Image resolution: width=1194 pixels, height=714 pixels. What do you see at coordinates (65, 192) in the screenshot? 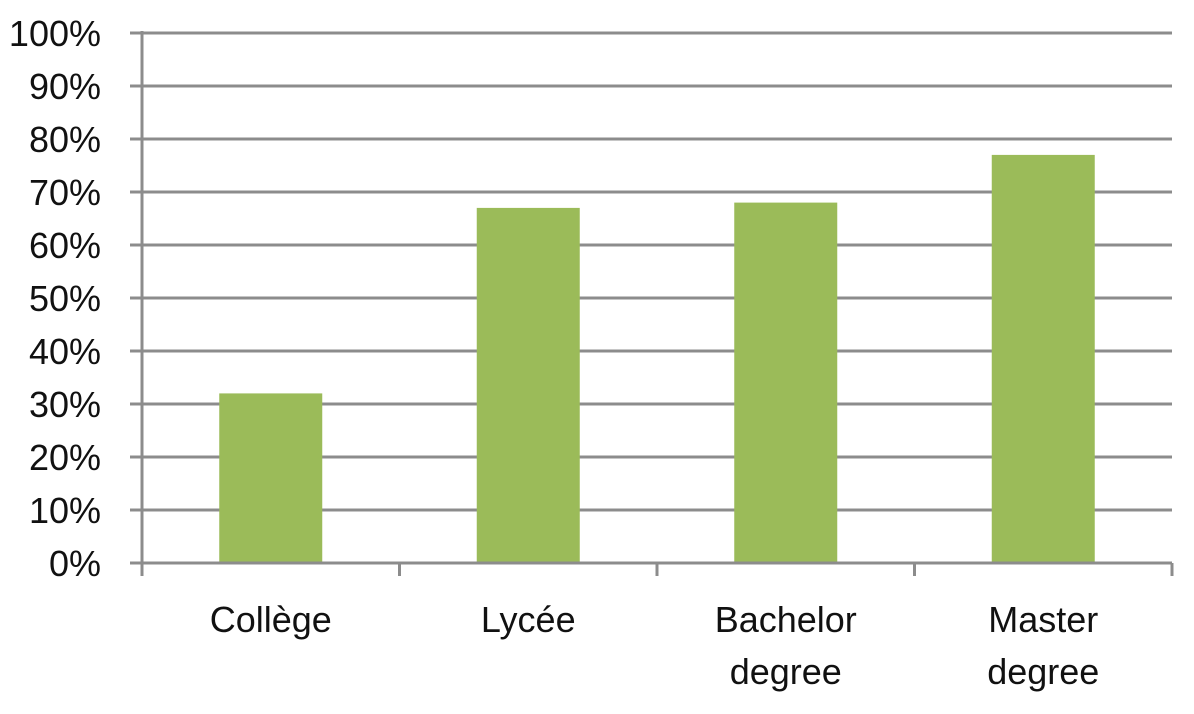
I see `y-tick-label: 70%` at bounding box center [65, 192].